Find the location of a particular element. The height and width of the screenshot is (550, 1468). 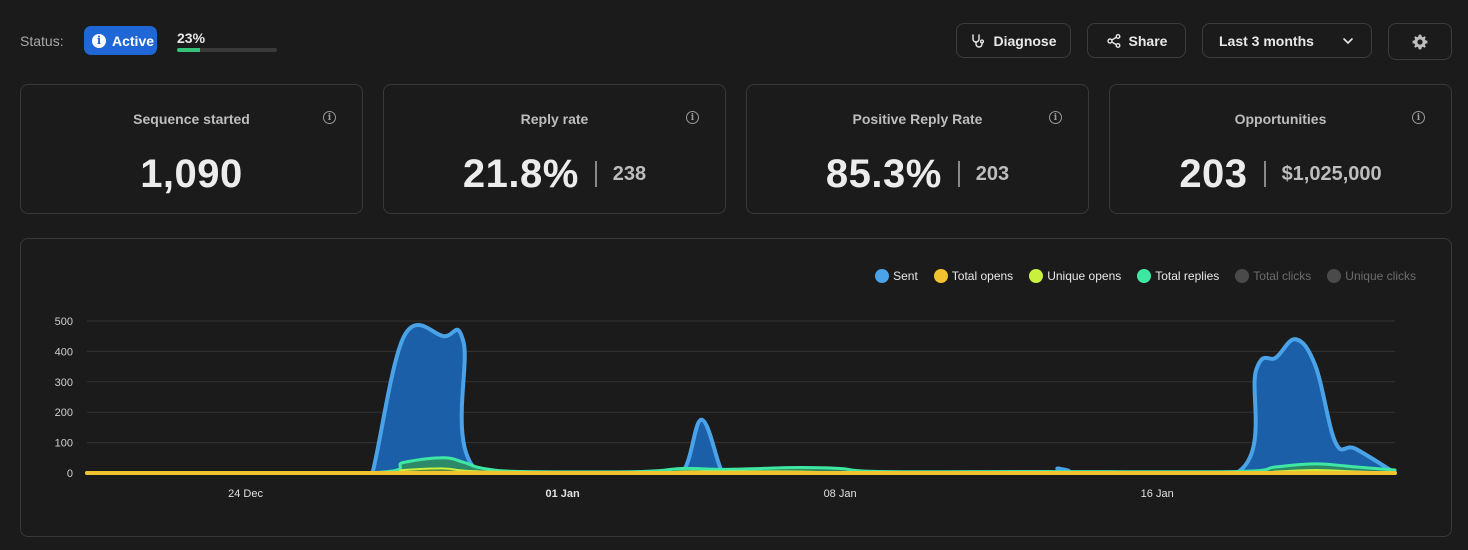

settings-button is located at coordinates (1420, 41).